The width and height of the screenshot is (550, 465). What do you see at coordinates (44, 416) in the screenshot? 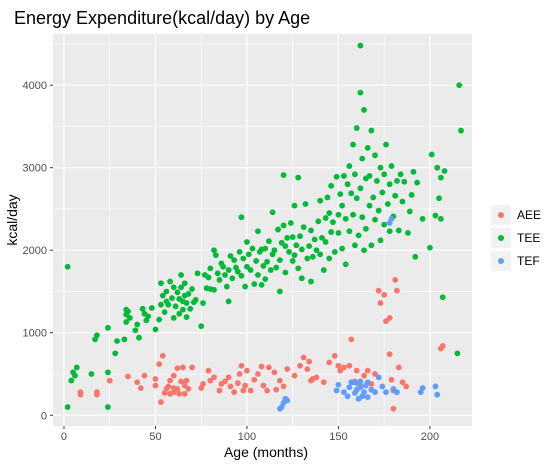
I see `y-tick-label: 0` at bounding box center [44, 416].